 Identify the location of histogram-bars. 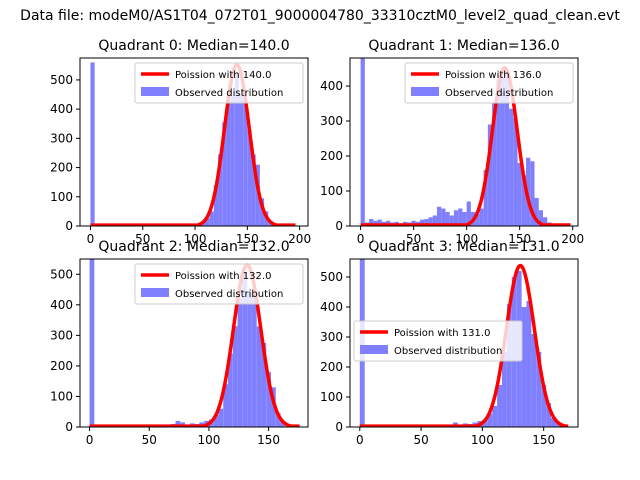
(185, 144).